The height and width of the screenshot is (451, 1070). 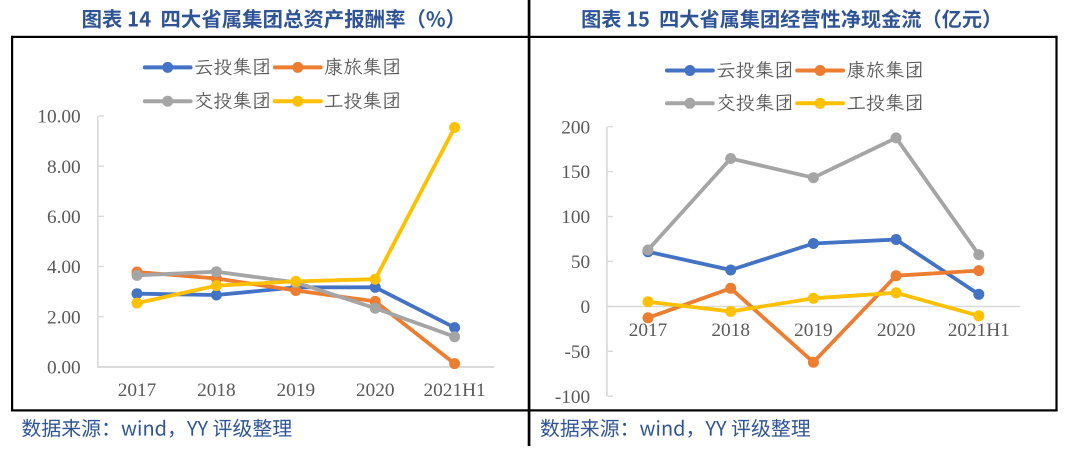 What do you see at coordinates (64, 167) in the screenshot?
I see `svg-text: 8.00` at bounding box center [64, 167].